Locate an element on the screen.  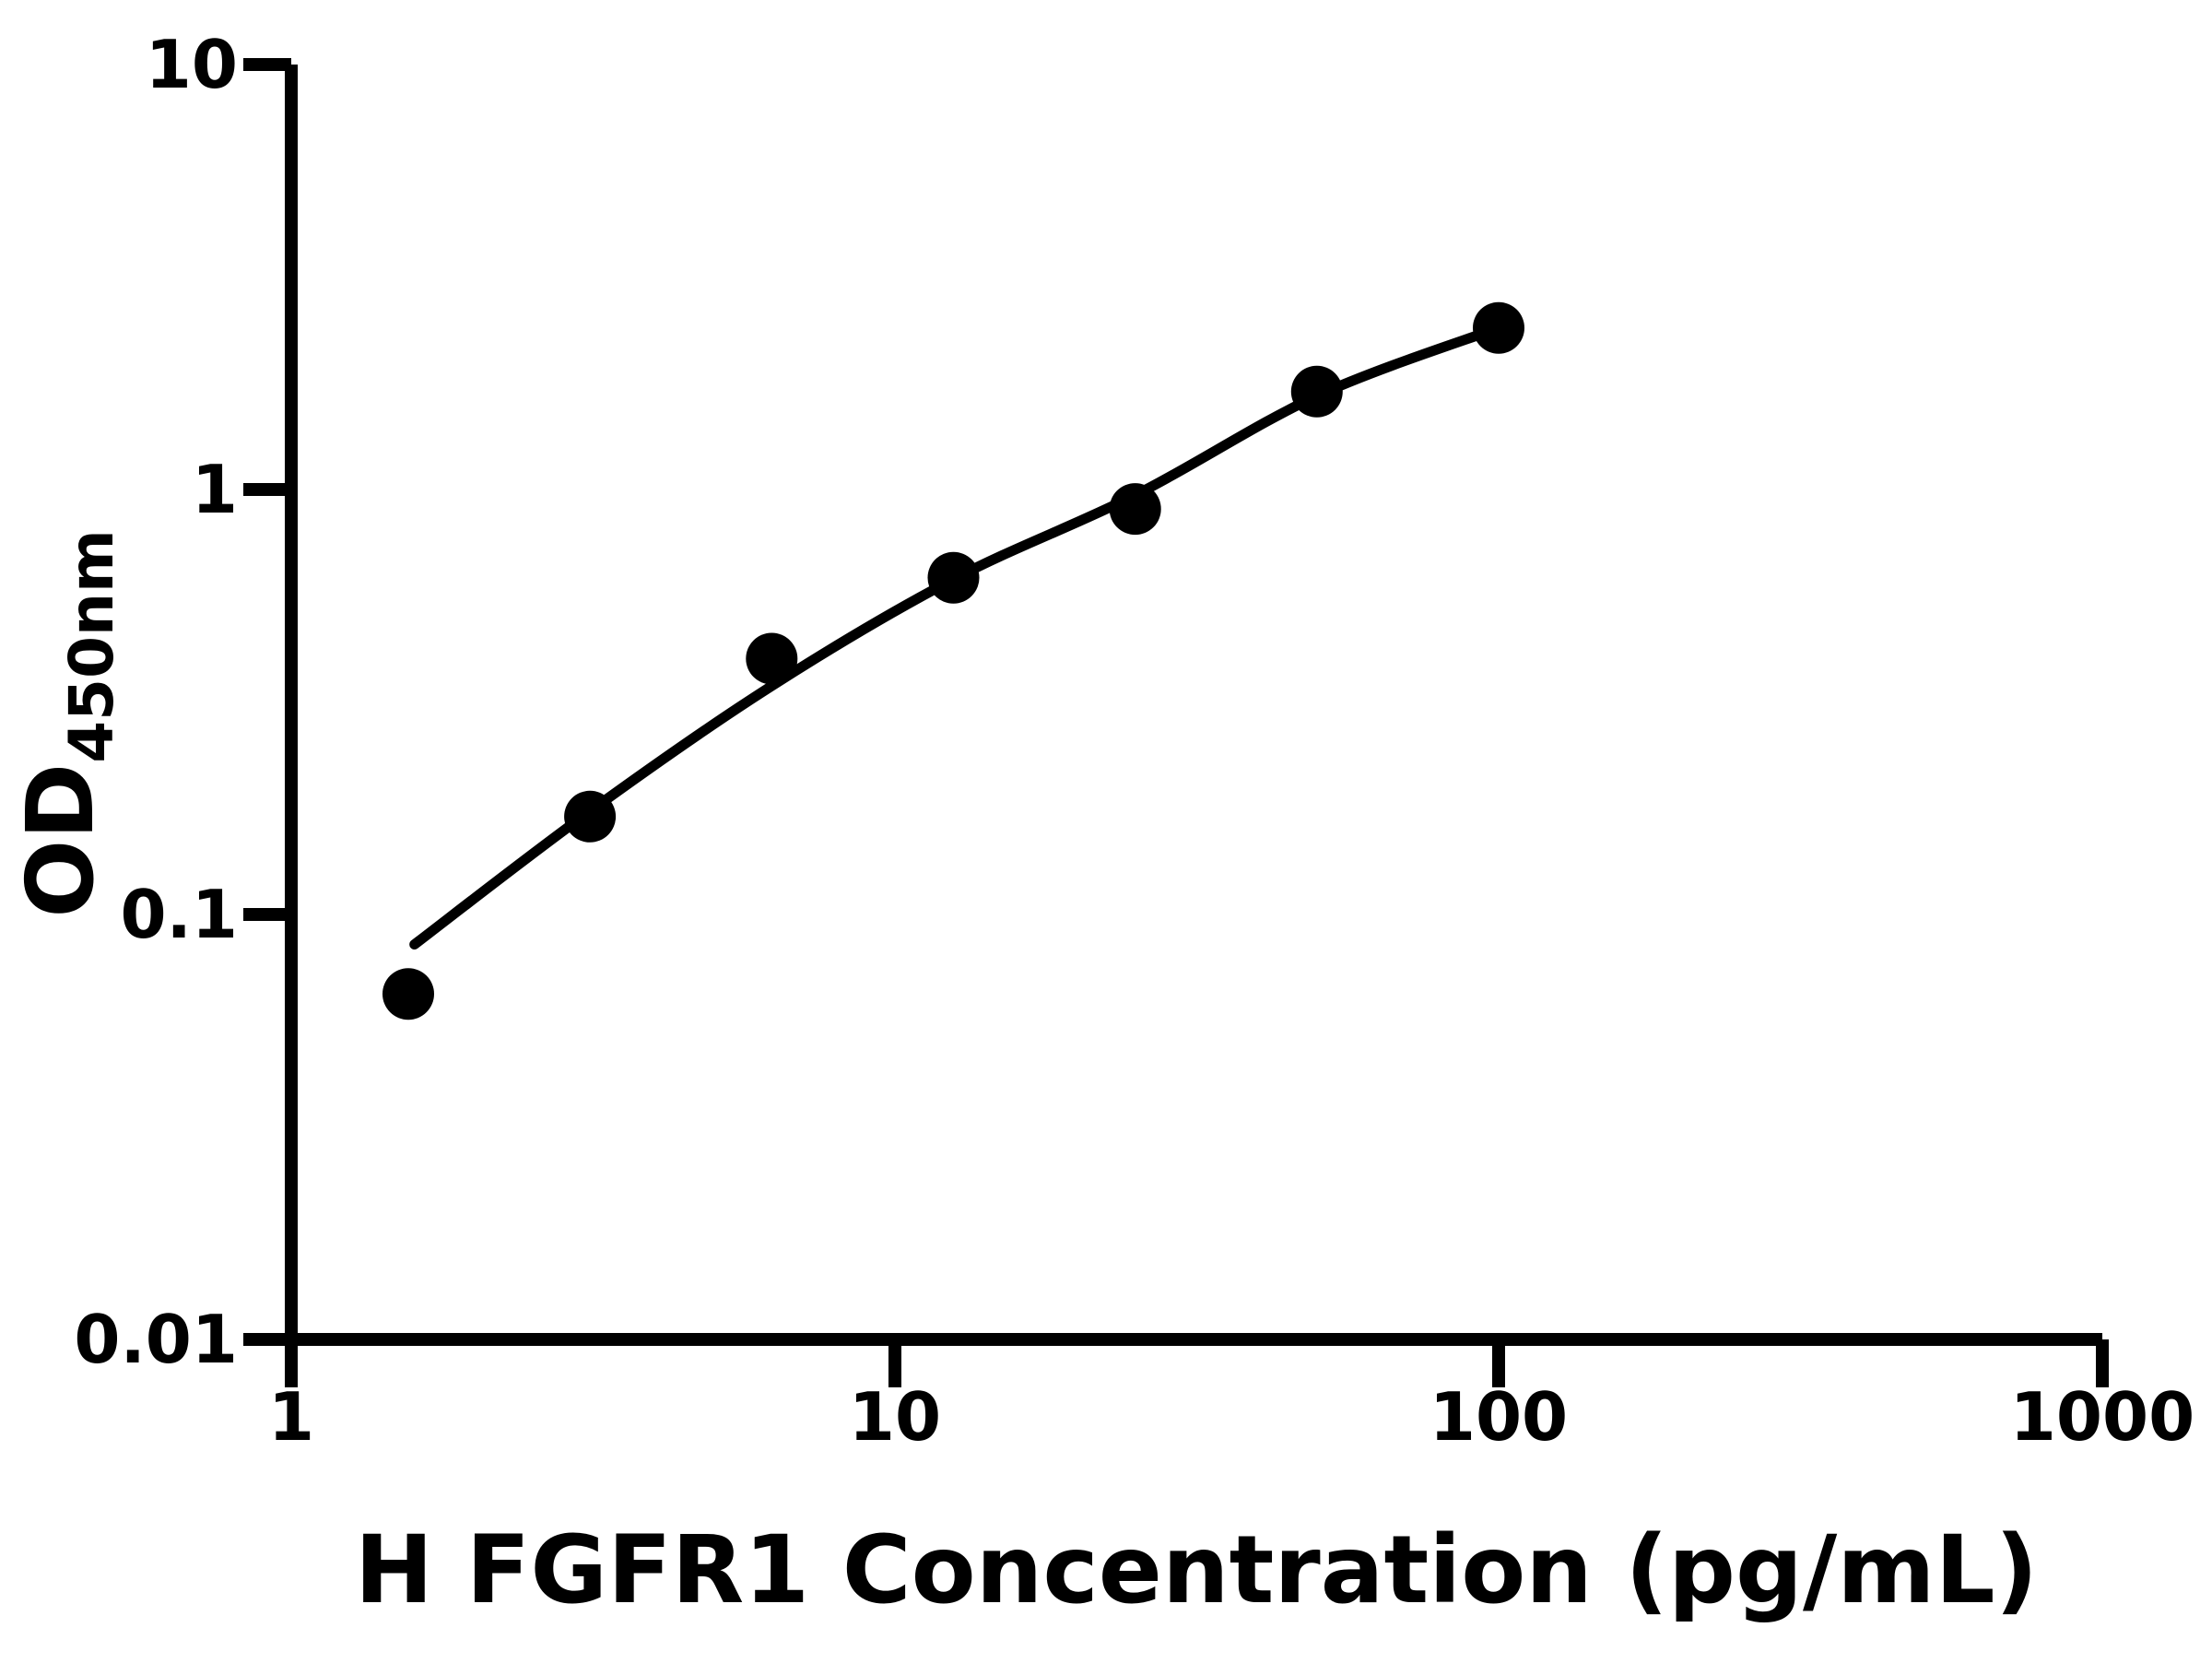
y-tick-label: 1 is located at coordinates (215, 489).